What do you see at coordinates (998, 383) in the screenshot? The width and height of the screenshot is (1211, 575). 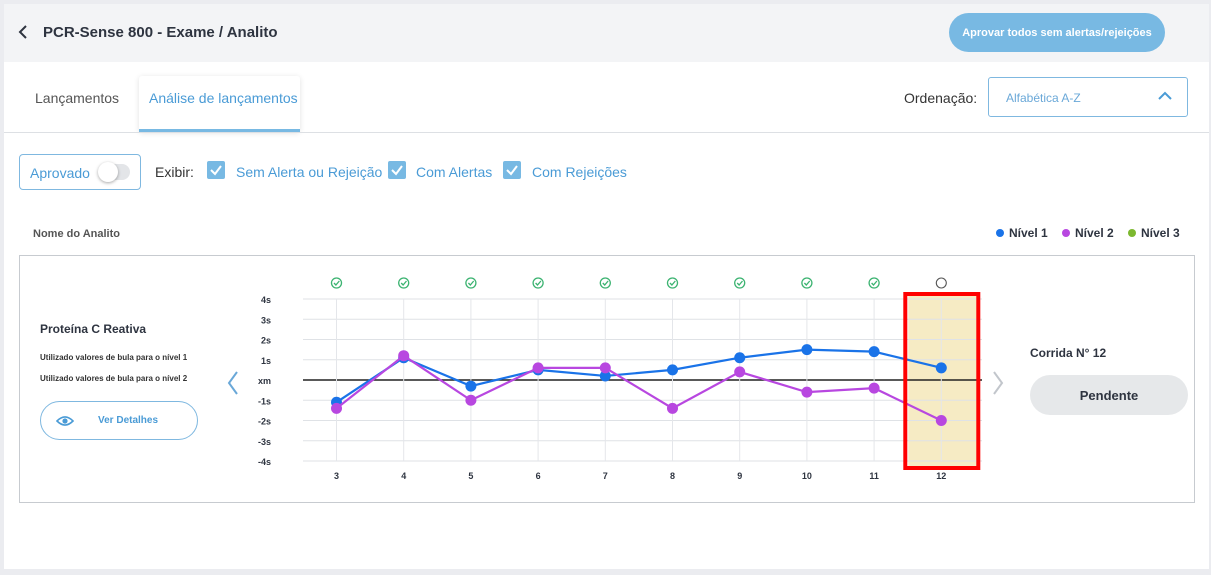 I see `chevron-right-icon` at bounding box center [998, 383].